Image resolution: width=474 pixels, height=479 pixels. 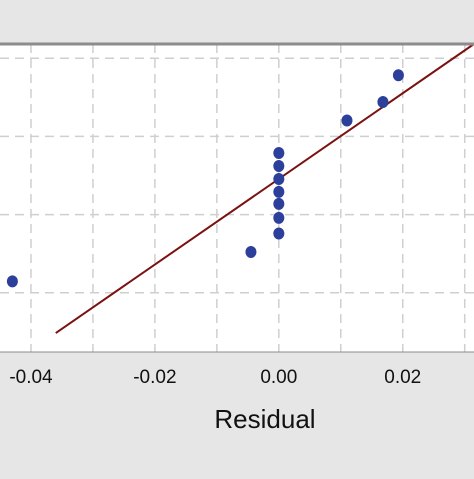 I want to click on x-tick-labels: -0.04 -0.02 0.00 0.02, so click(x=215, y=377).